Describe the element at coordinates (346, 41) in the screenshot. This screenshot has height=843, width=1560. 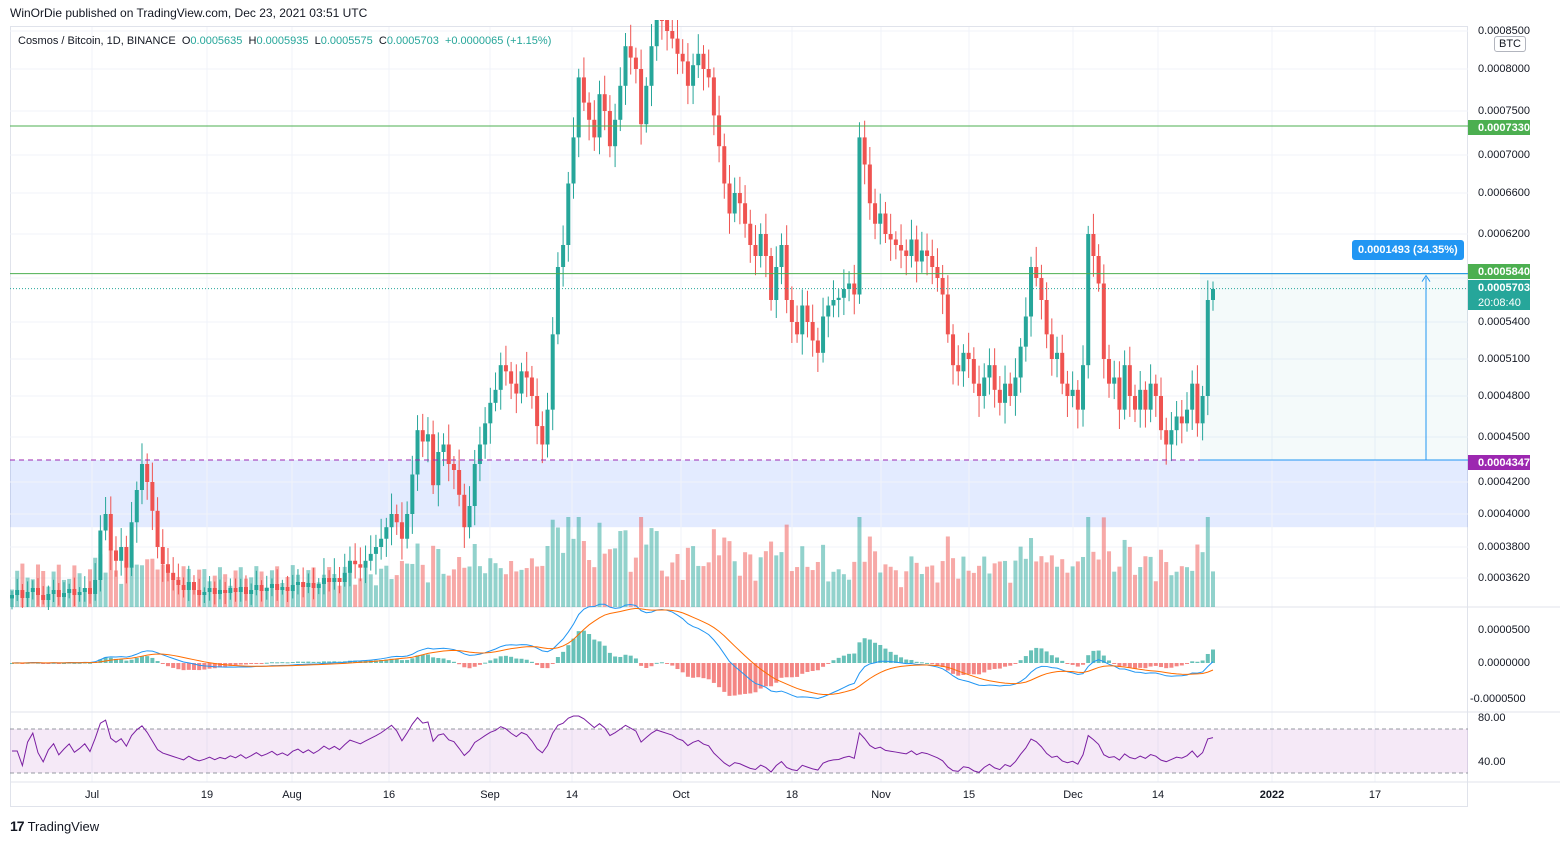
I see `low-value: 0.0005575` at that location.